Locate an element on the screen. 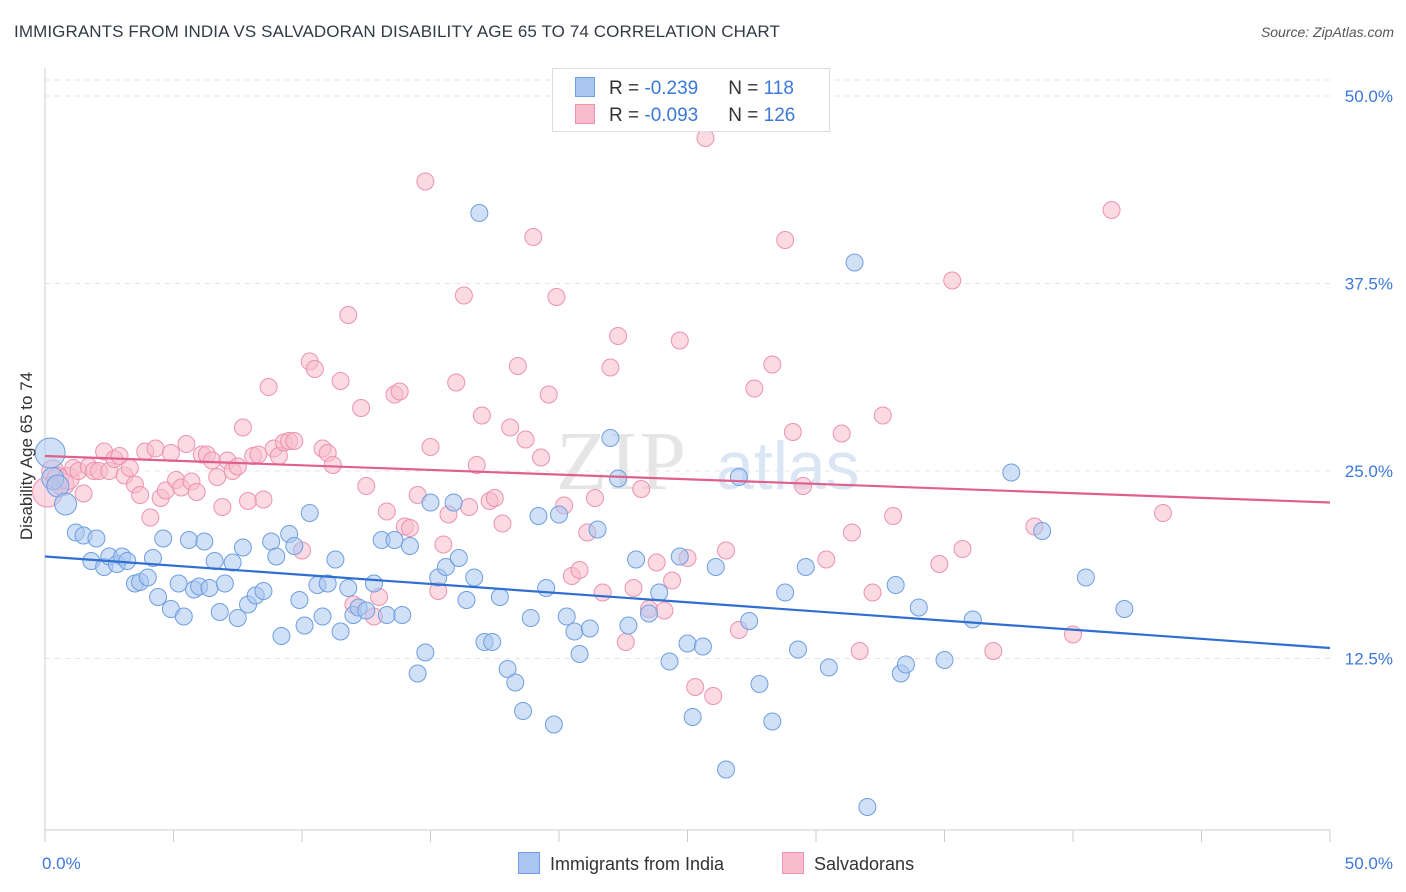 This screenshot has height=892, width=1406. trend-line-india is located at coordinates (687, 602).